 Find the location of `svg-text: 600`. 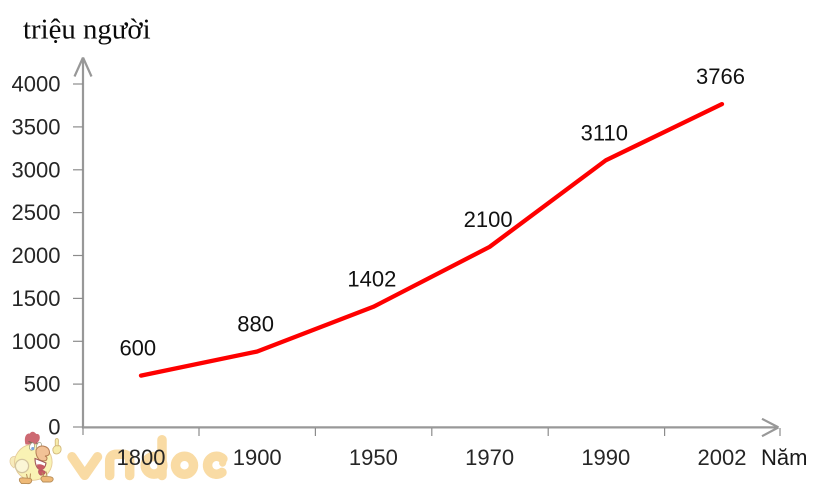

svg-text: 600 is located at coordinates (137, 348).